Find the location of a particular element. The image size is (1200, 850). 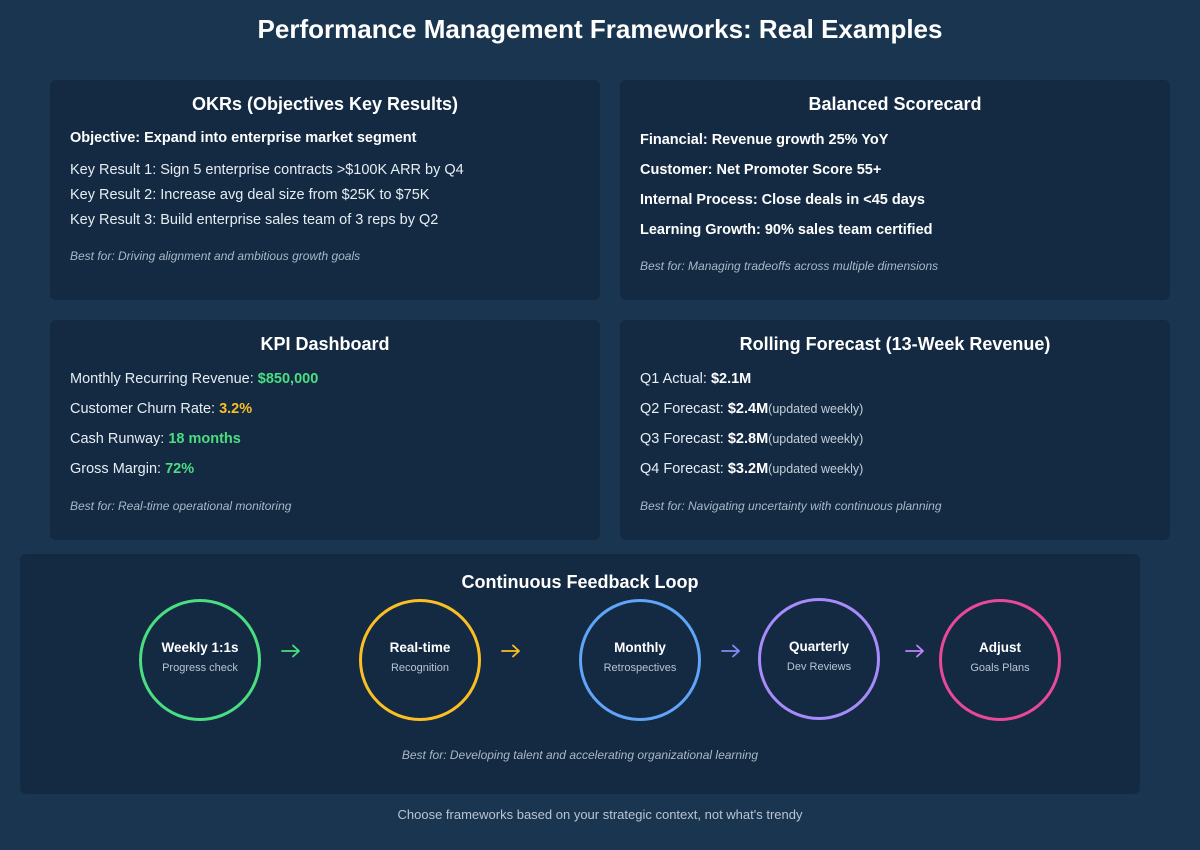

kpi-runway-value: 18 months is located at coordinates (204, 439).